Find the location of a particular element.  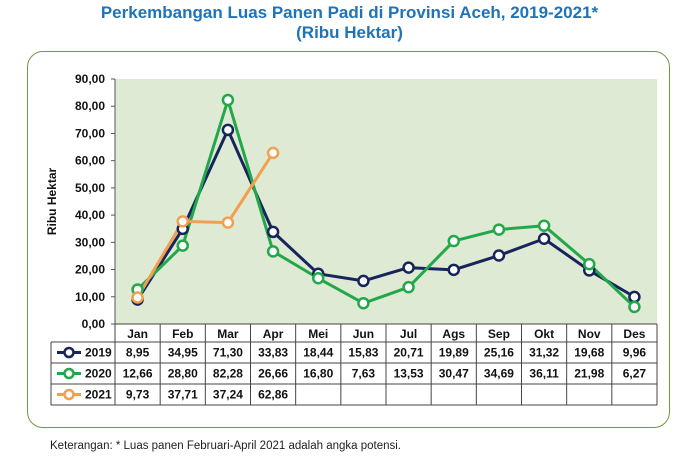

x-tick-label: Jan is located at coordinates (137, 334).